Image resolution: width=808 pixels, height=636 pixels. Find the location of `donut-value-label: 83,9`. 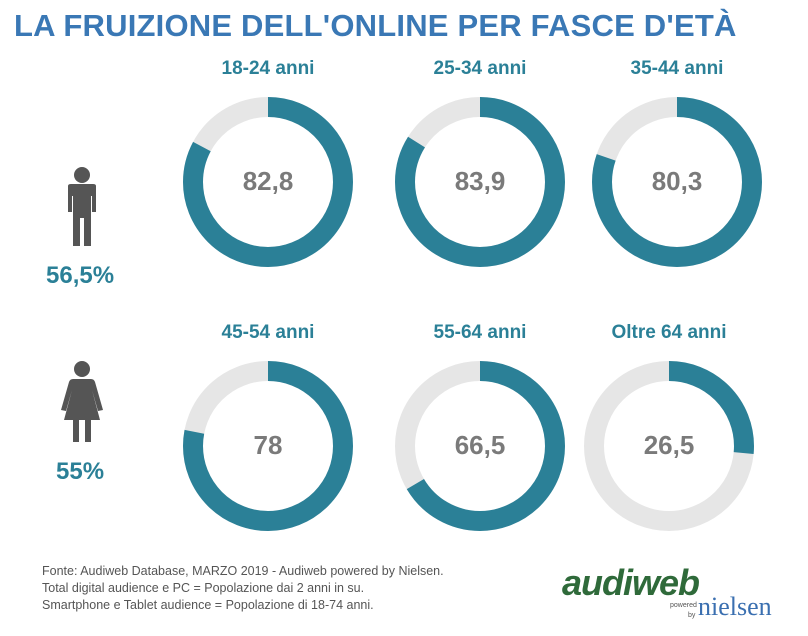

donut-value-label: 83,9 is located at coordinates (480, 181).